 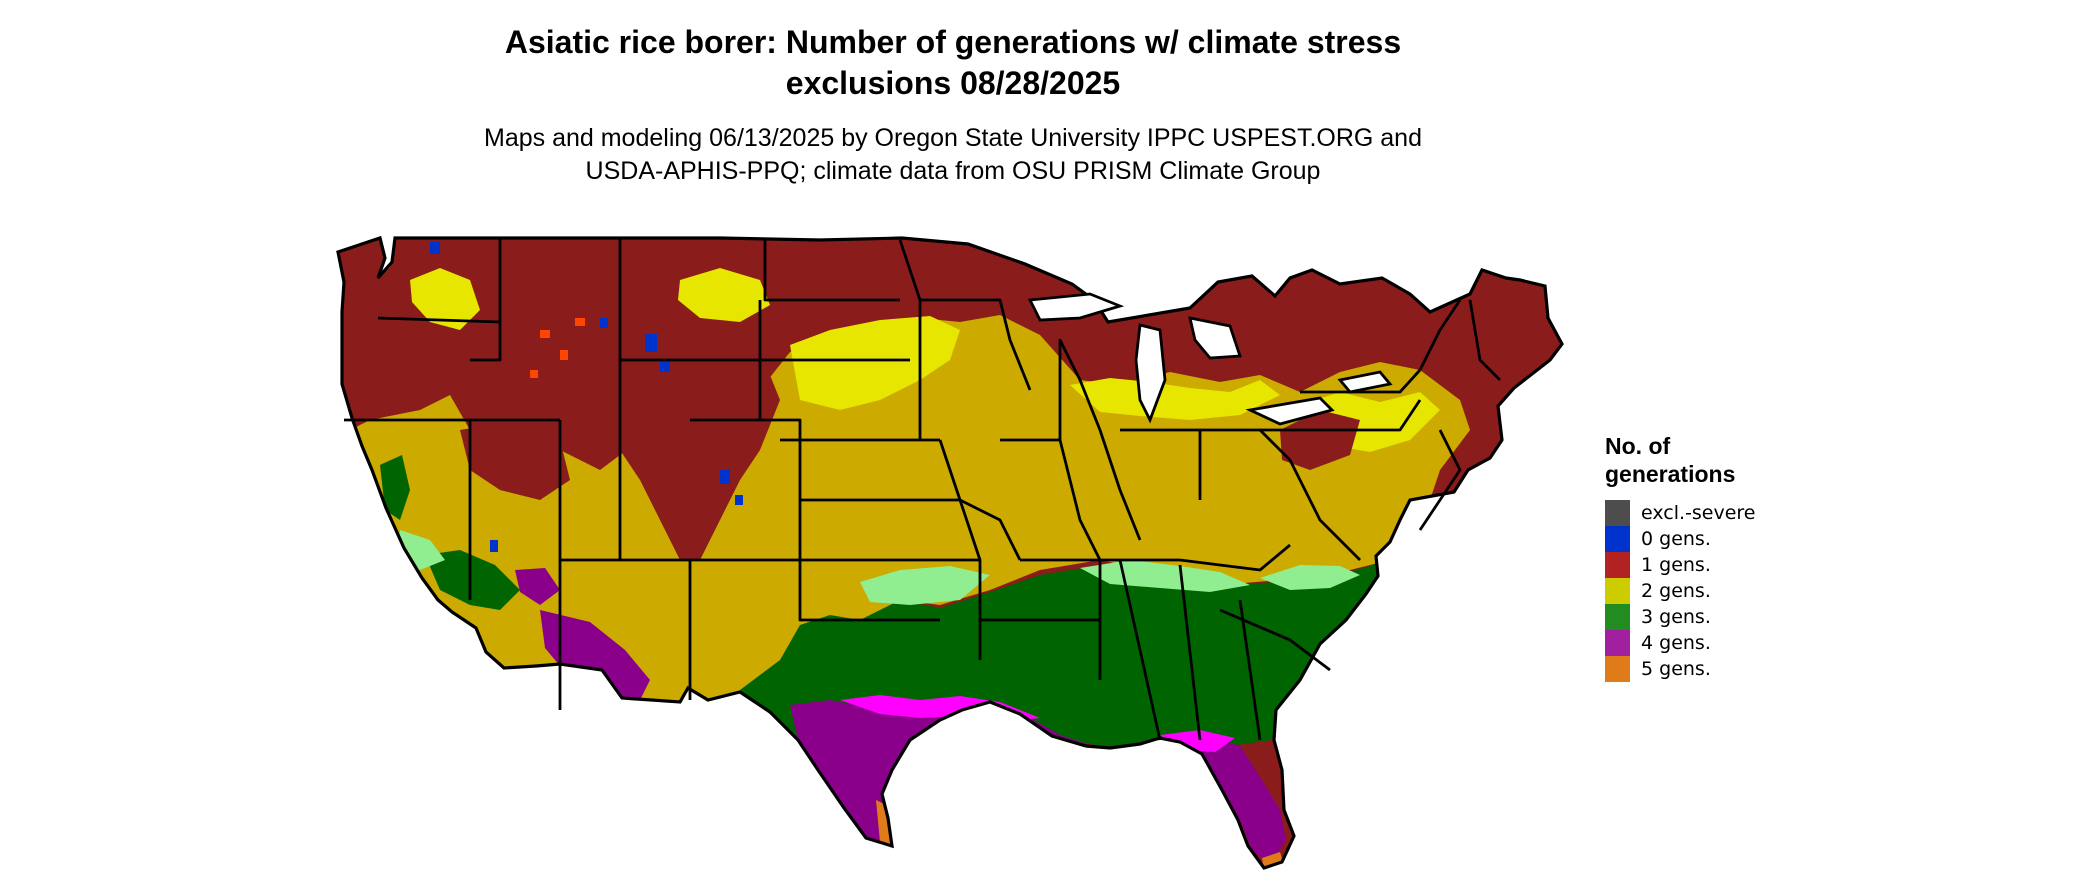 What do you see at coordinates (1676, 539) in the screenshot?
I see `legend-label: 0 gens.` at bounding box center [1676, 539].